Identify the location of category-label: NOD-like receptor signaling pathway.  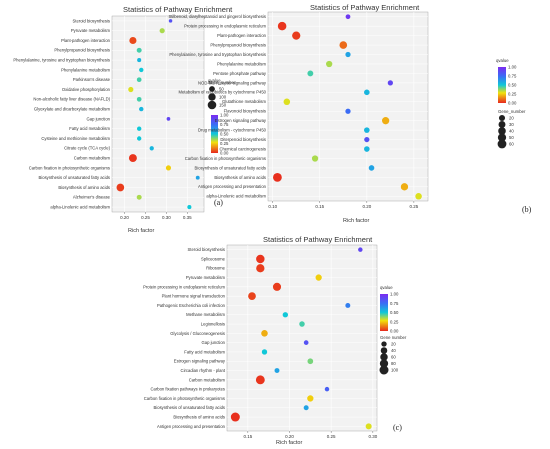
(232, 82).